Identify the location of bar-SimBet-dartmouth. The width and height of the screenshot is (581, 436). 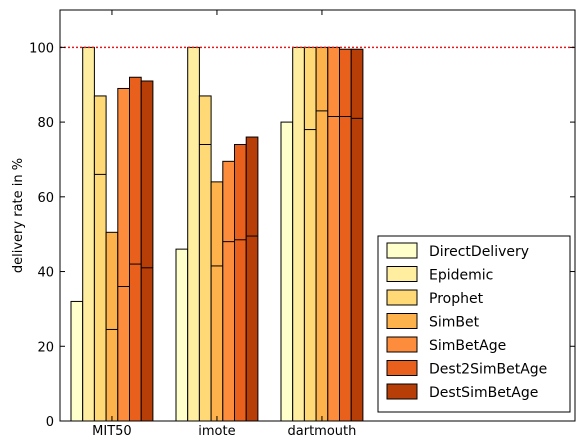
(322, 234).